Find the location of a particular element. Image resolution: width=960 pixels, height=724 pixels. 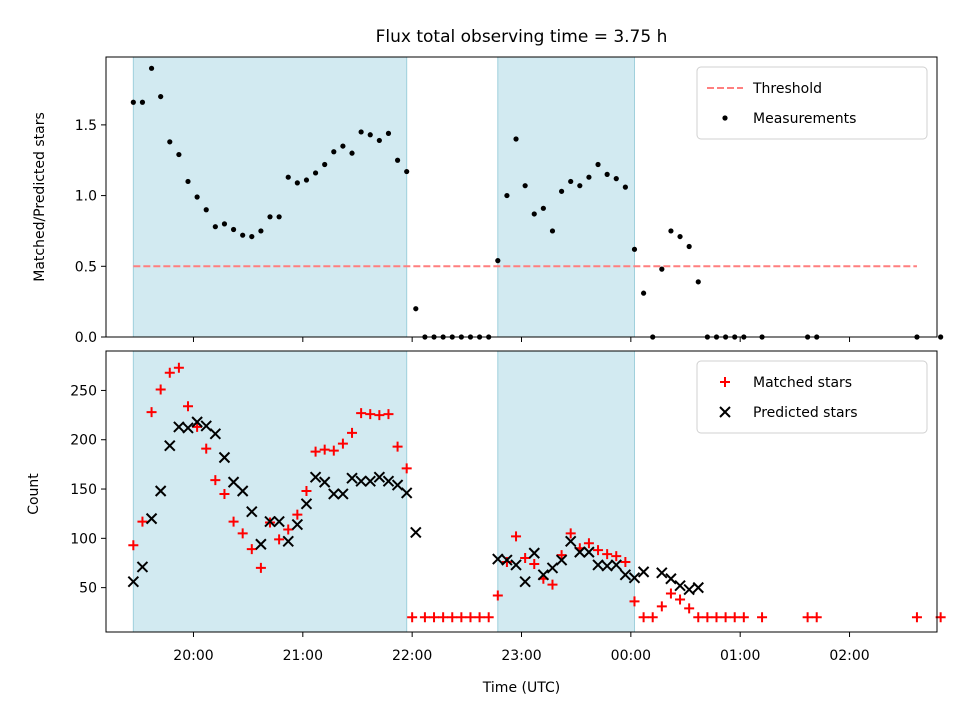

legend-matched-swatch is located at coordinates (725, 382).